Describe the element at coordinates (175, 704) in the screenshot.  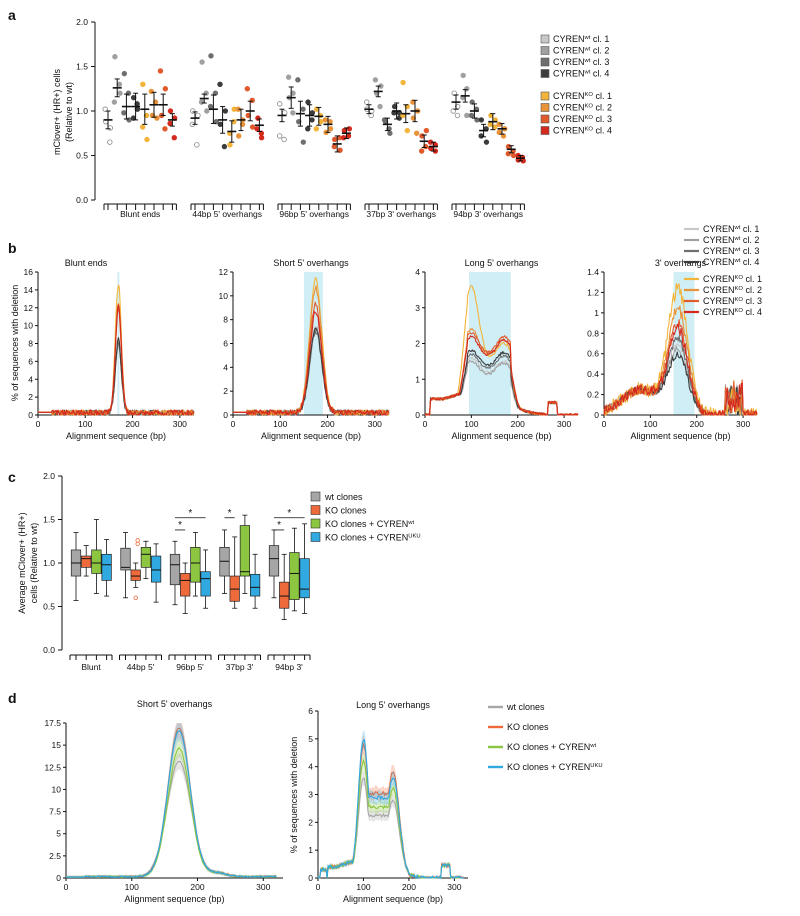
I see `subplot-title: Short 5' overhangs` at that location.